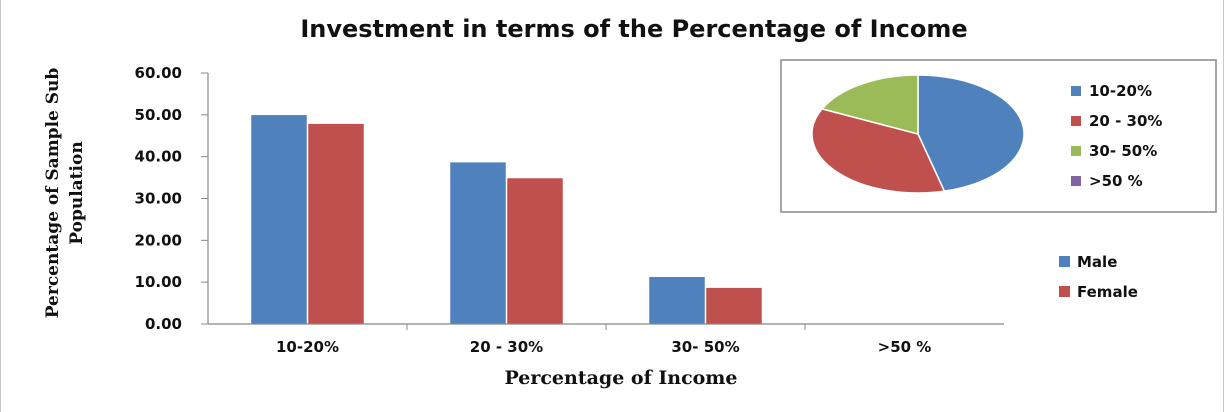 Image resolution: width=1224 pixels, height=412 pixels. I want to click on y-tick-label: 10.00, so click(158, 282).